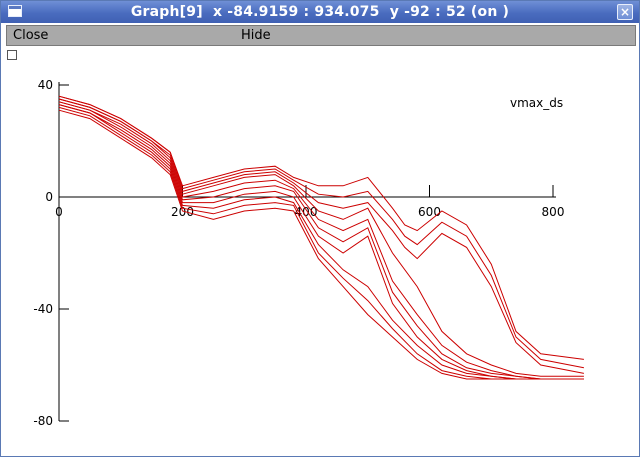  What do you see at coordinates (553, 212) in the screenshot?
I see `x-tick-label: 800` at bounding box center [553, 212].